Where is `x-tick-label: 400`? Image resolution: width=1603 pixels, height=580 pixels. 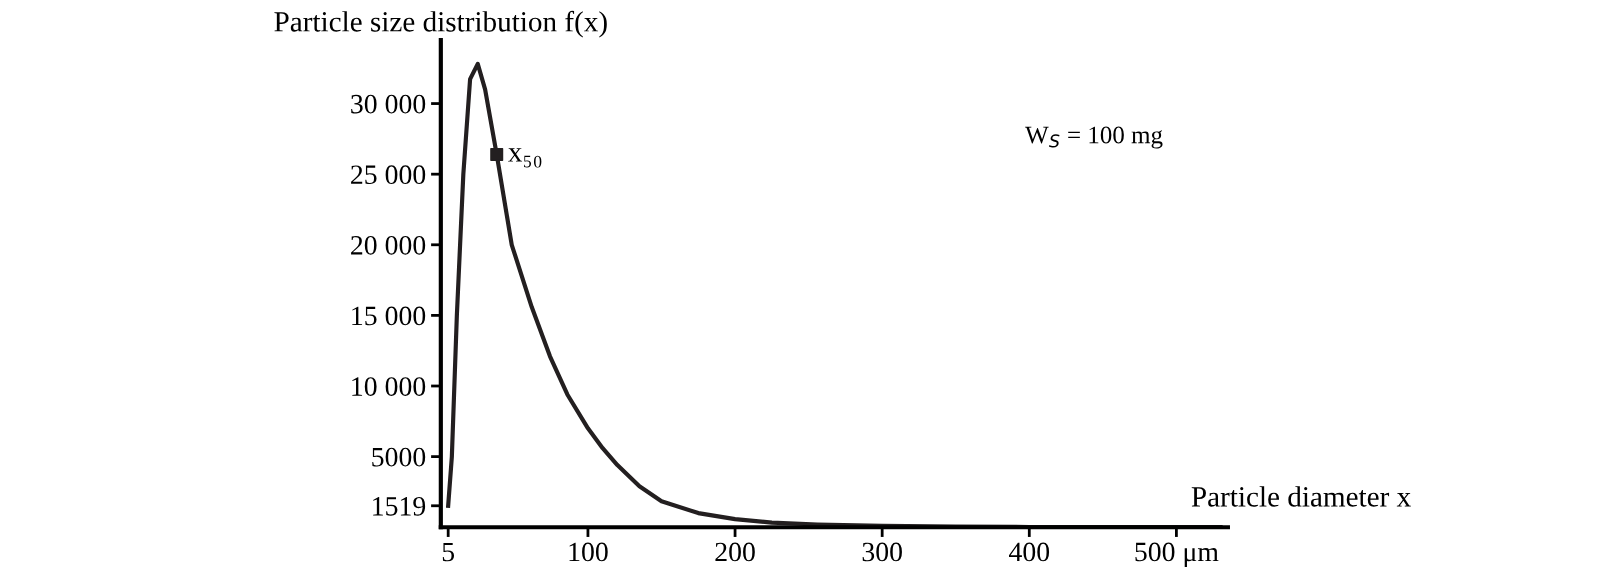
x-tick-label: 400 is located at coordinates (1029, 552).